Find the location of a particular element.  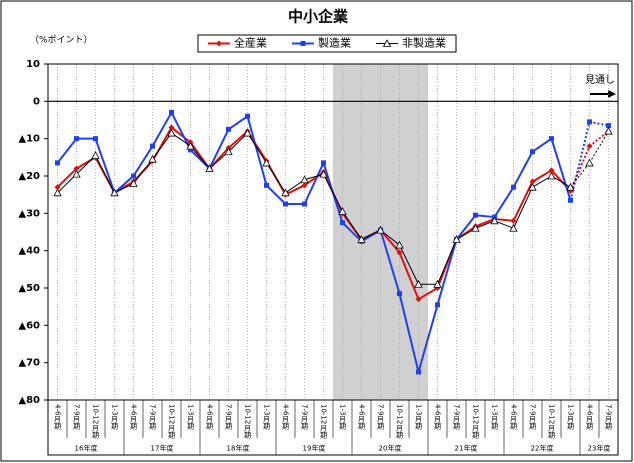

forecast-arrowhead is located at coordinates (612, 94).